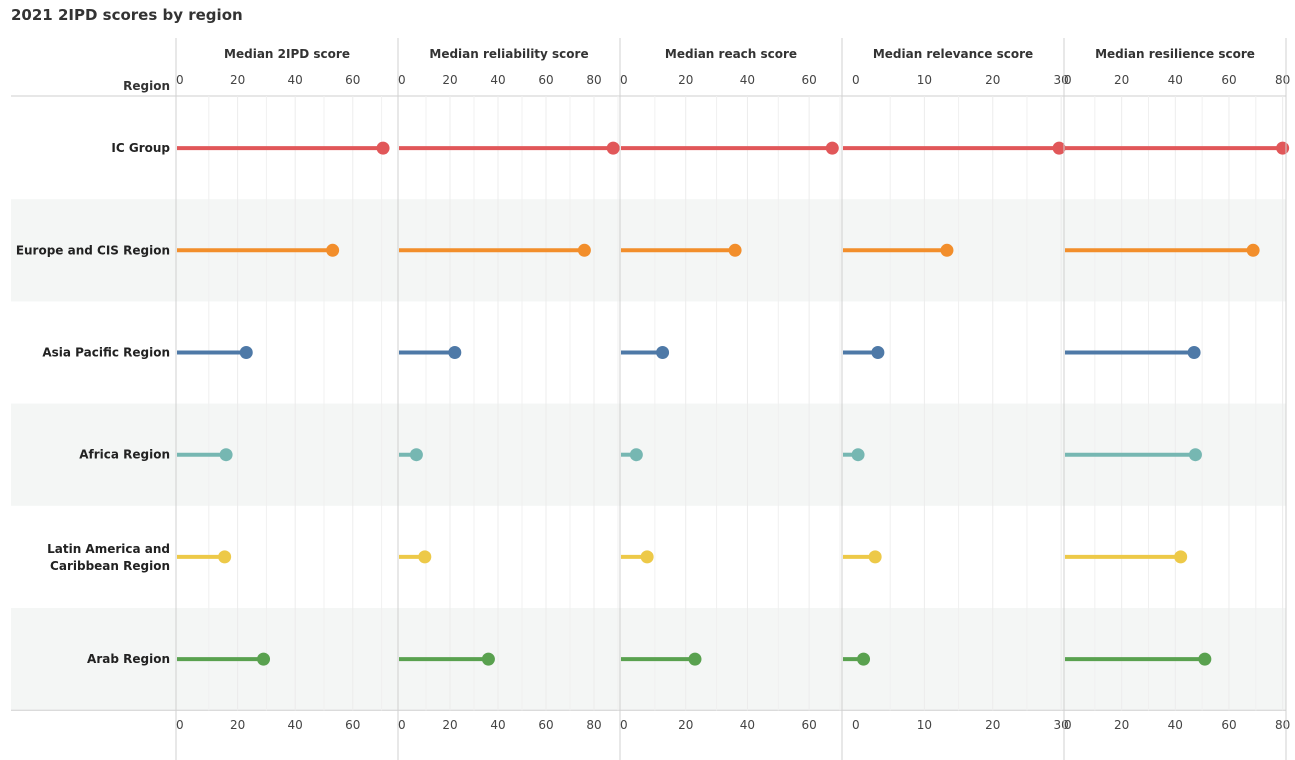 This screenshot has width=1295, height=760. I want to click on region-label: Latin America and, so click(108, 549).